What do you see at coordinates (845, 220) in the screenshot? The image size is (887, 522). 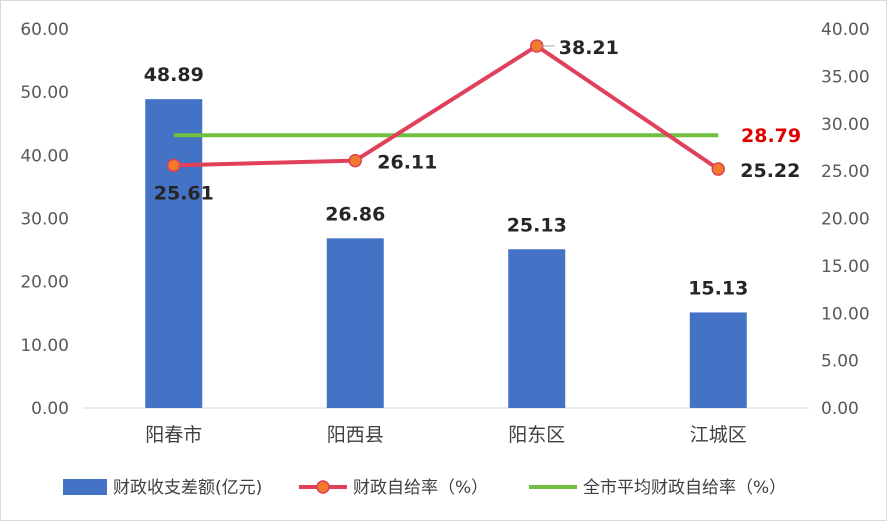 I see `y-right-tick-label: 20.00` at bounding box center [845, 220].